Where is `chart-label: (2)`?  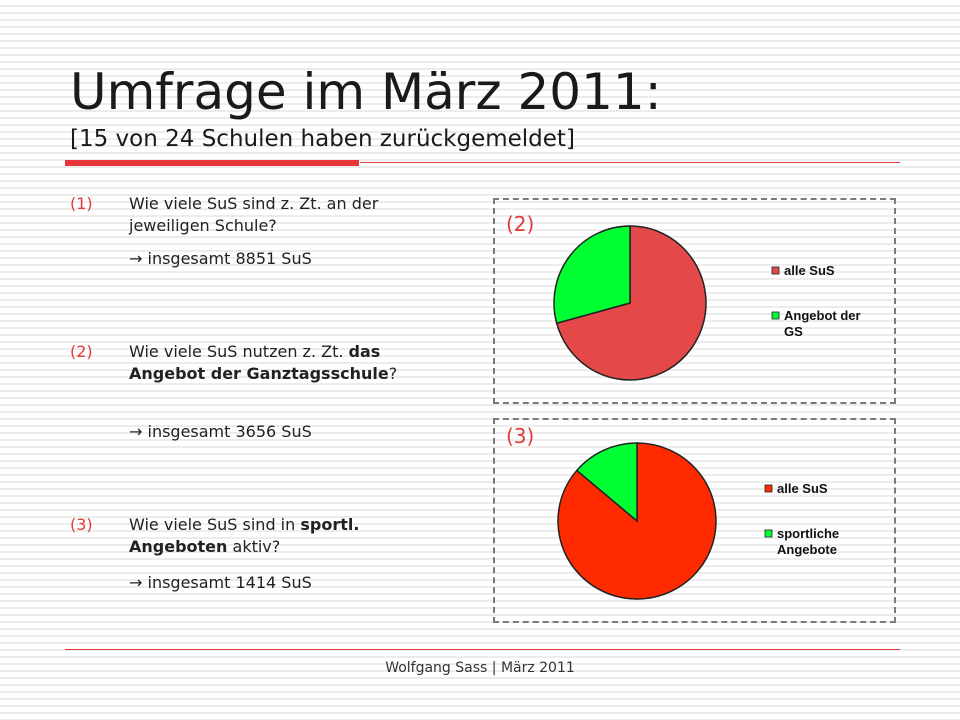 chart-label: (2) is located at coordinates (520, 224).